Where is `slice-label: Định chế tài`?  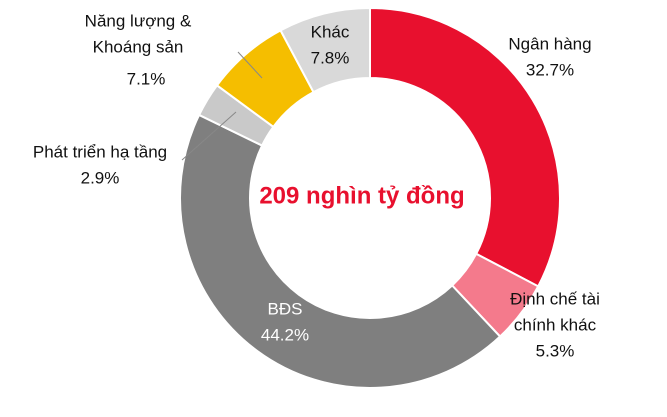
slice-label: Định chế tài is located at coordinates (555, 298).